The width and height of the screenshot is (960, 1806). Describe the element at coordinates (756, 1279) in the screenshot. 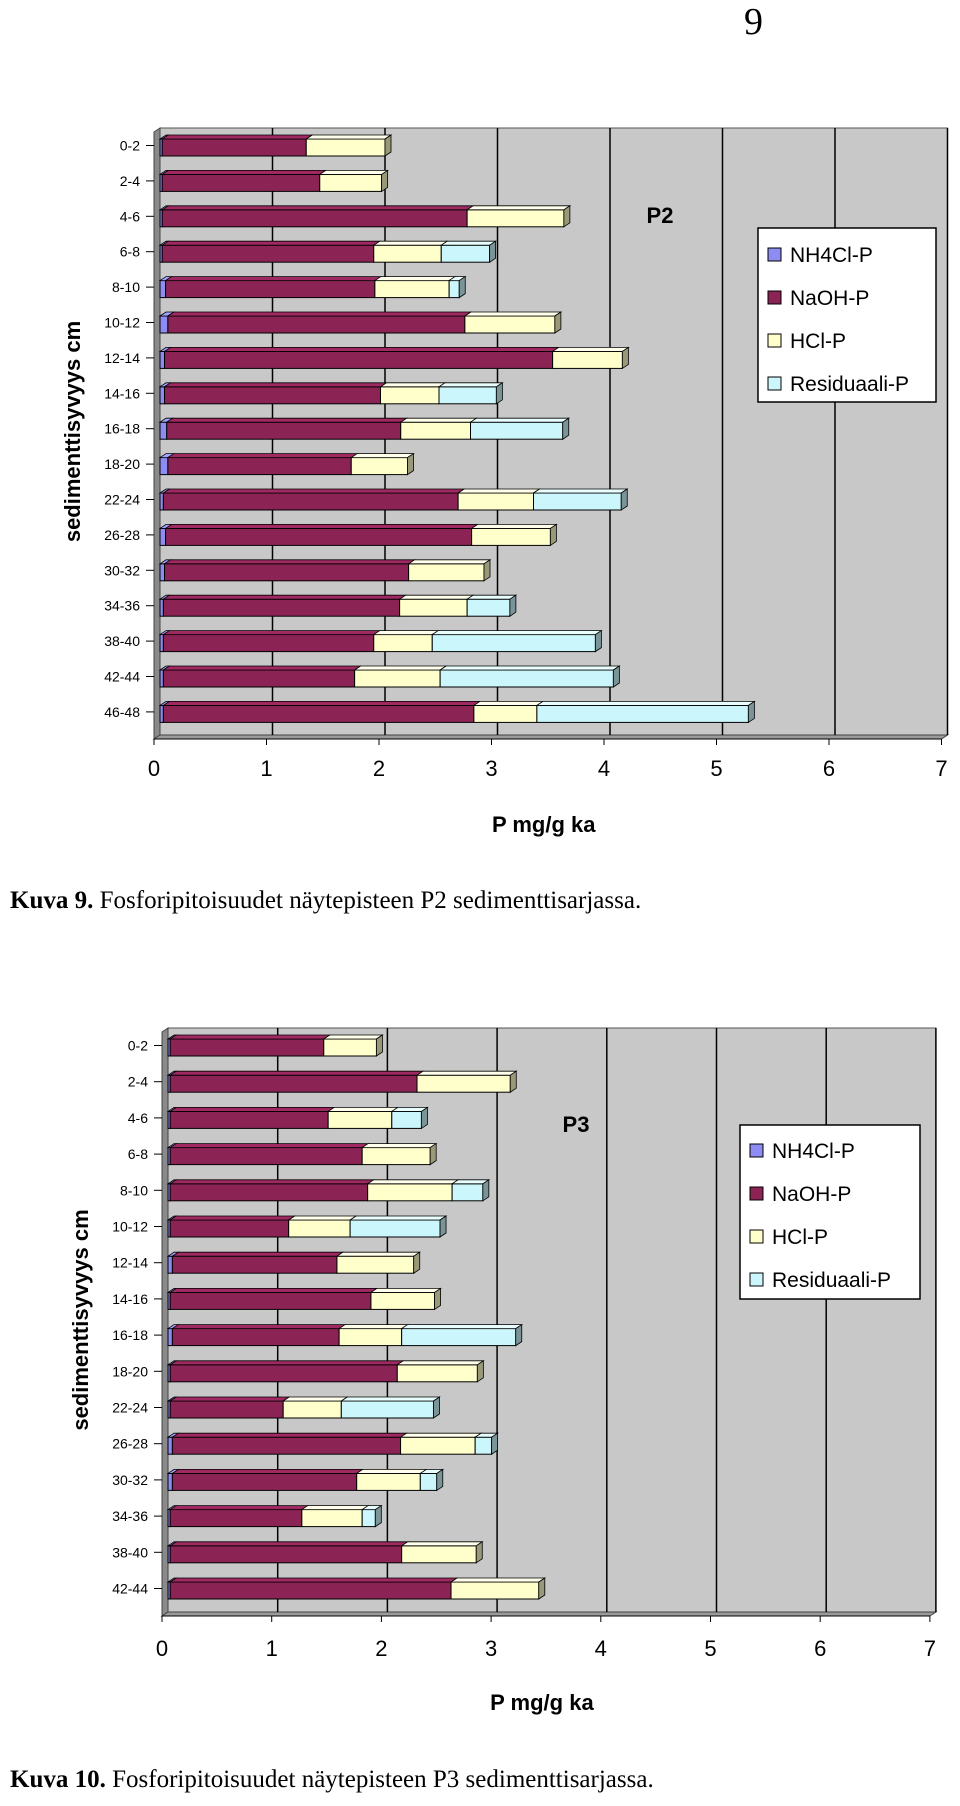

I see `legend-swatch-residuaali-p` at that location.